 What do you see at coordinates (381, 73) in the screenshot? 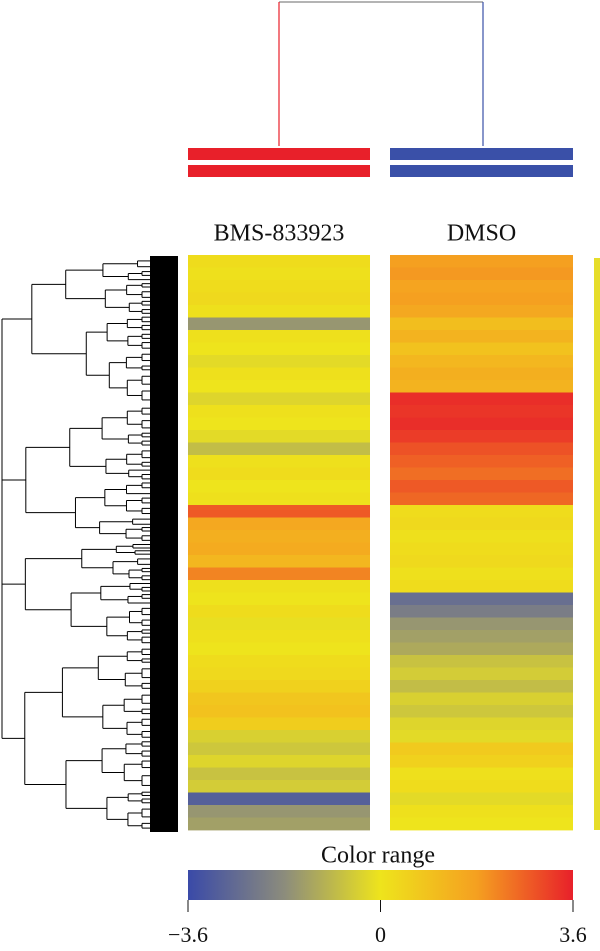
I see `top-dendrogram` at bounding box center [381, 73].